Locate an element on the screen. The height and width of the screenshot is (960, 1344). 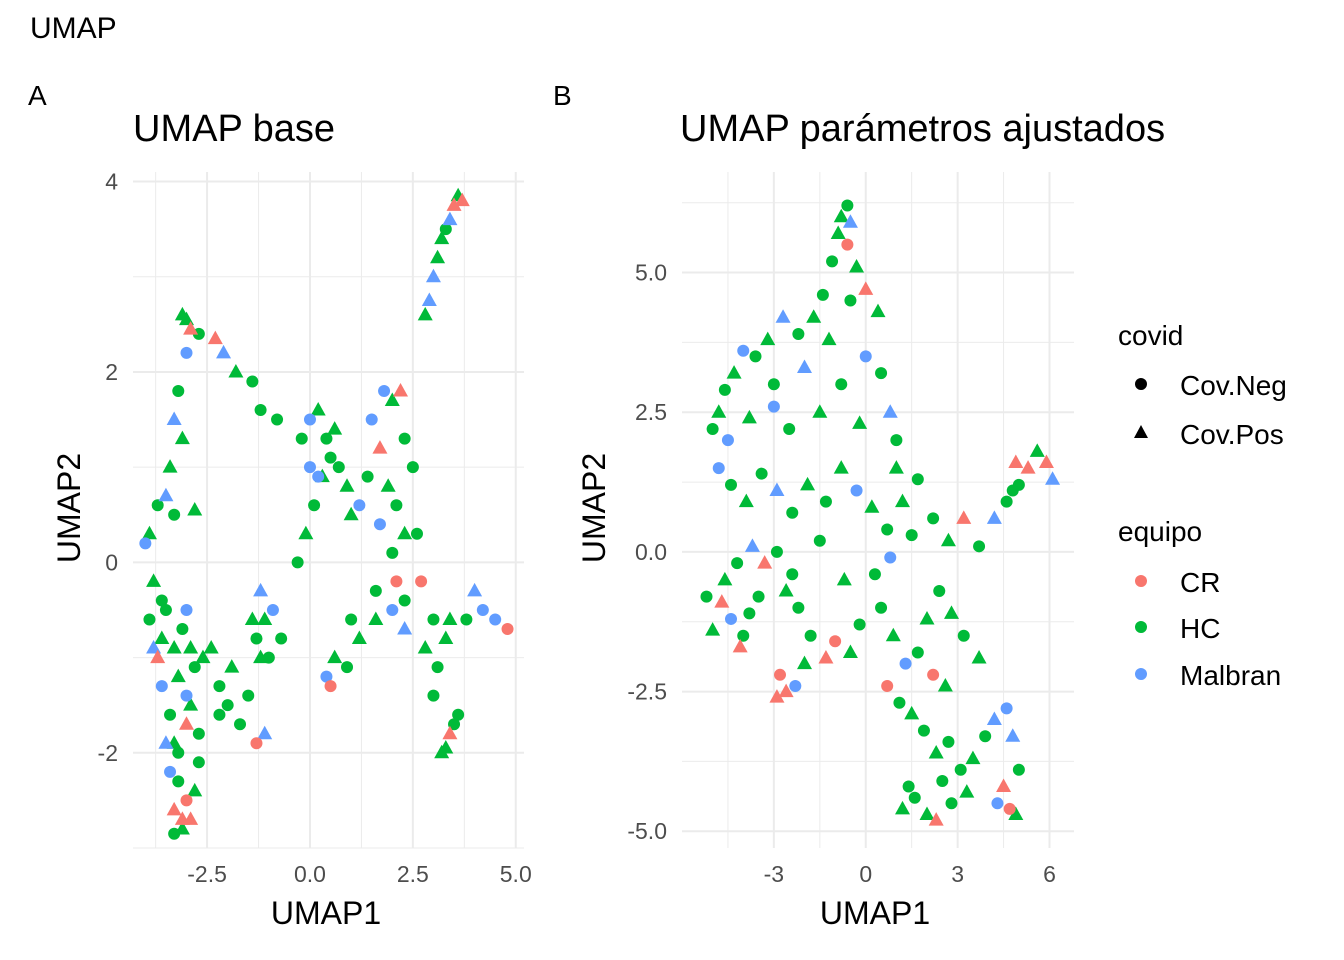
panel-a-xlabel: UMAP1 is located at coordinates (326, 913).